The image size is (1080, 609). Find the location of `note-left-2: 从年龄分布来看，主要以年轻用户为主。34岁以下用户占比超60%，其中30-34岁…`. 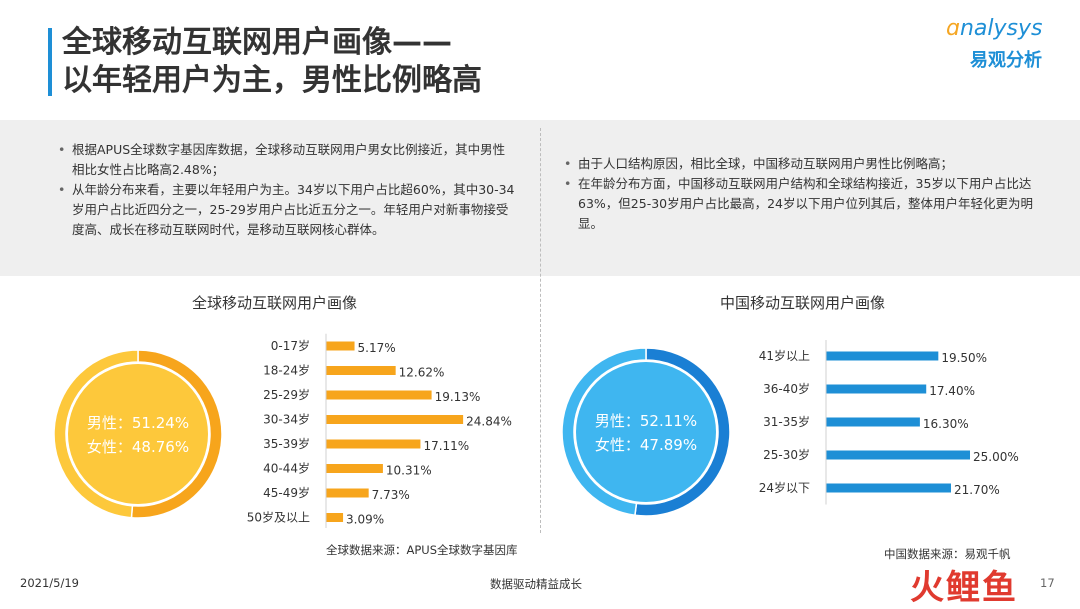

note-left-2: 从年龄分布来看，主要以年轻用户为主。34岁以下用户占比超60%，其中30-34岁… is located at coordinates (286, 210).